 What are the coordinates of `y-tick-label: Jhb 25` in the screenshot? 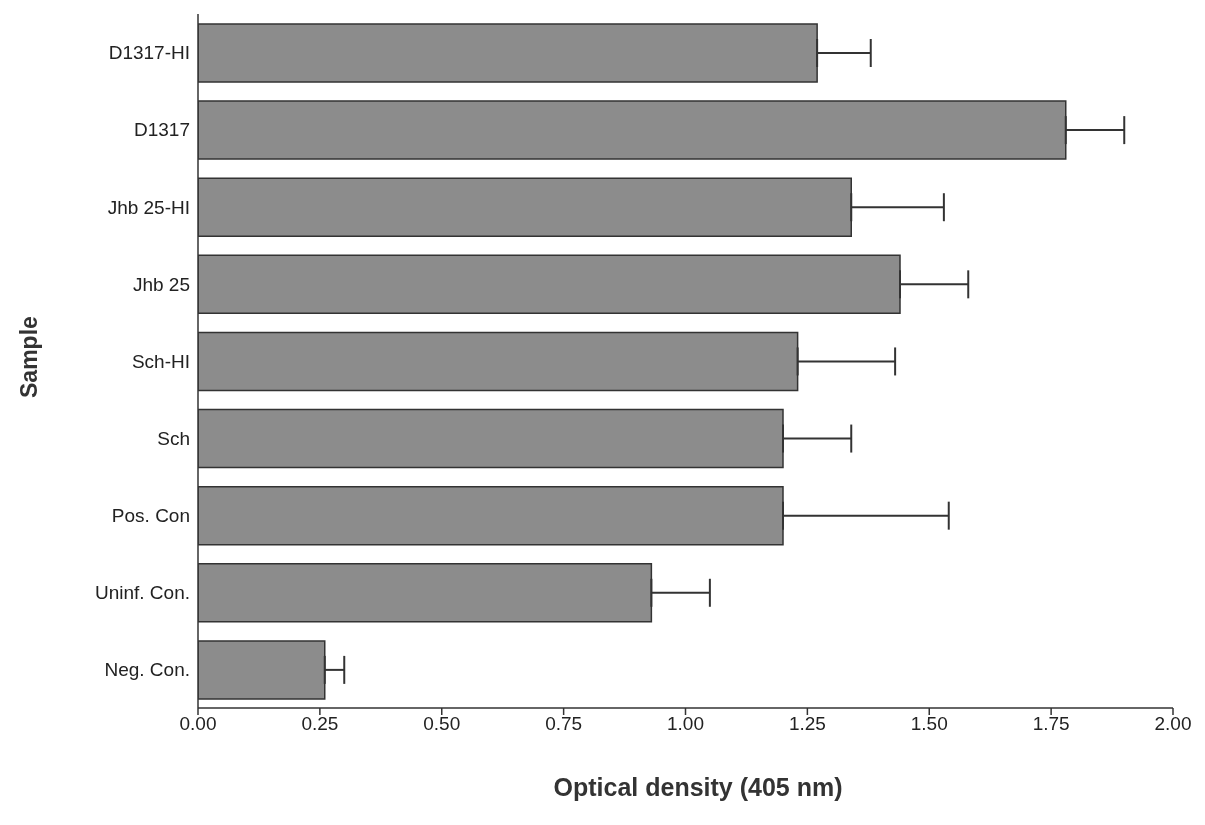 It's located at (161, 284).